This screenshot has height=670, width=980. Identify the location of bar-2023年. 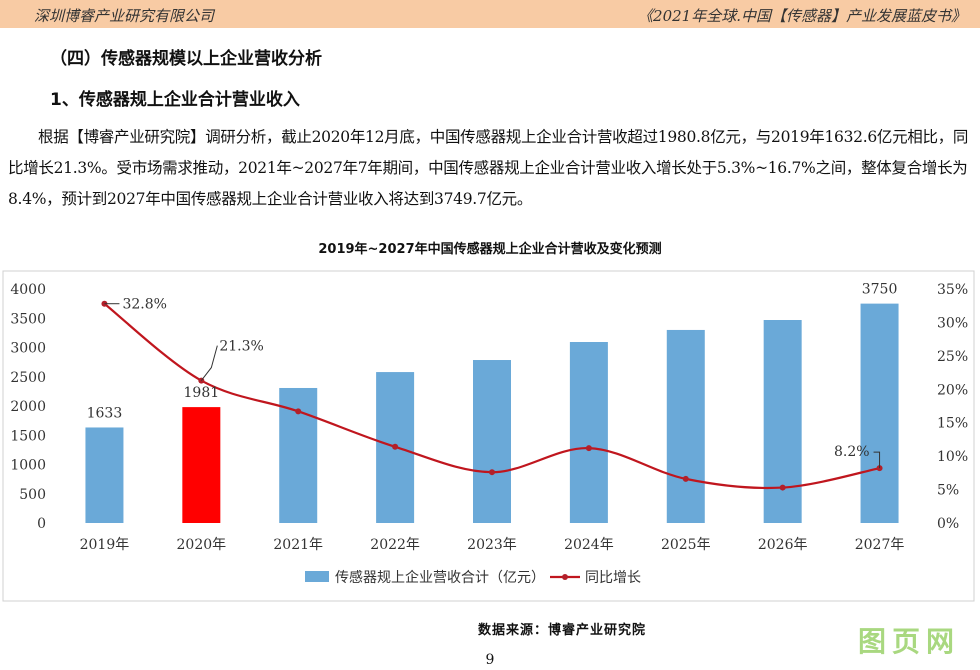
(492, 441).